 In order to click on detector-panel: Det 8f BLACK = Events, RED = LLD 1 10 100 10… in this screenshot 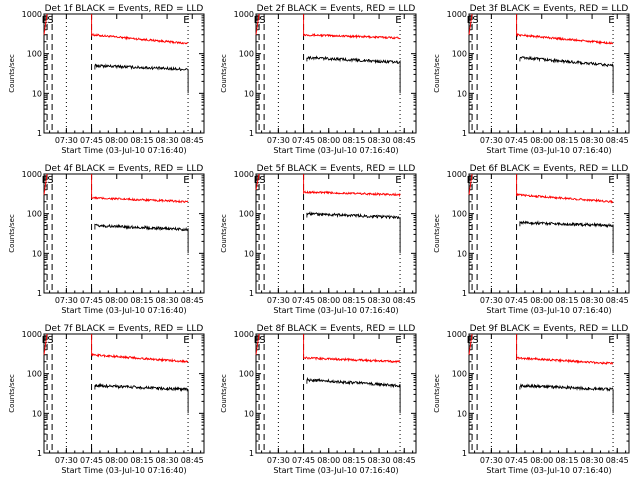, I will do `click(317, 400)`.